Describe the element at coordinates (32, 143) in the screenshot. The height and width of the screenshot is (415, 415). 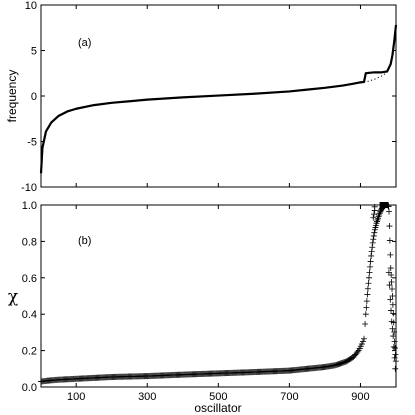
I see `y-tick-label: -5` at that location.